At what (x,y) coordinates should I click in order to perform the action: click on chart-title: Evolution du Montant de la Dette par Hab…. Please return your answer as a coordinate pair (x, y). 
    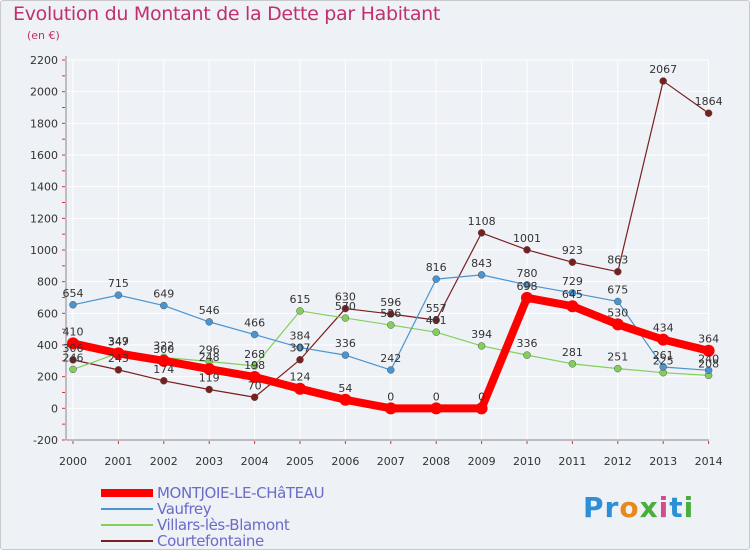
    Looking at the image, I should click on (227, 14).